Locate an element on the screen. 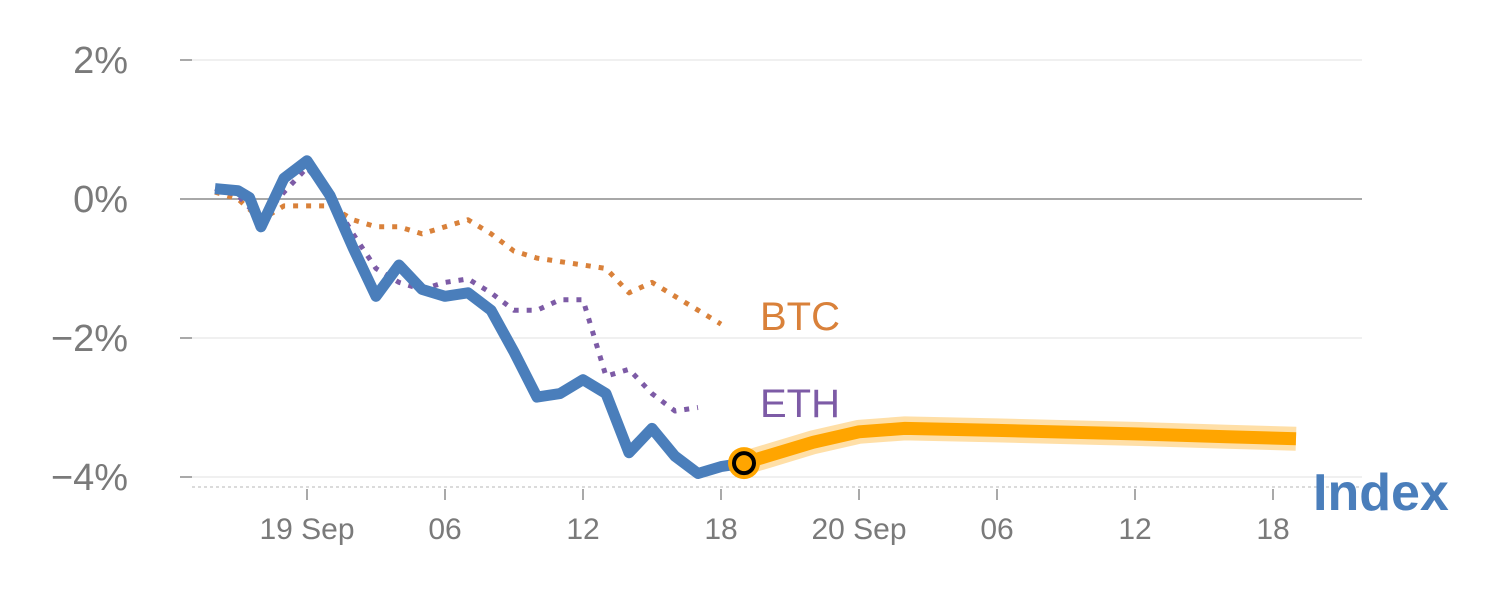 The height and width of the screenshot is (600, 1500). y-tick-label: −4% is located at coordinates (89, 478).